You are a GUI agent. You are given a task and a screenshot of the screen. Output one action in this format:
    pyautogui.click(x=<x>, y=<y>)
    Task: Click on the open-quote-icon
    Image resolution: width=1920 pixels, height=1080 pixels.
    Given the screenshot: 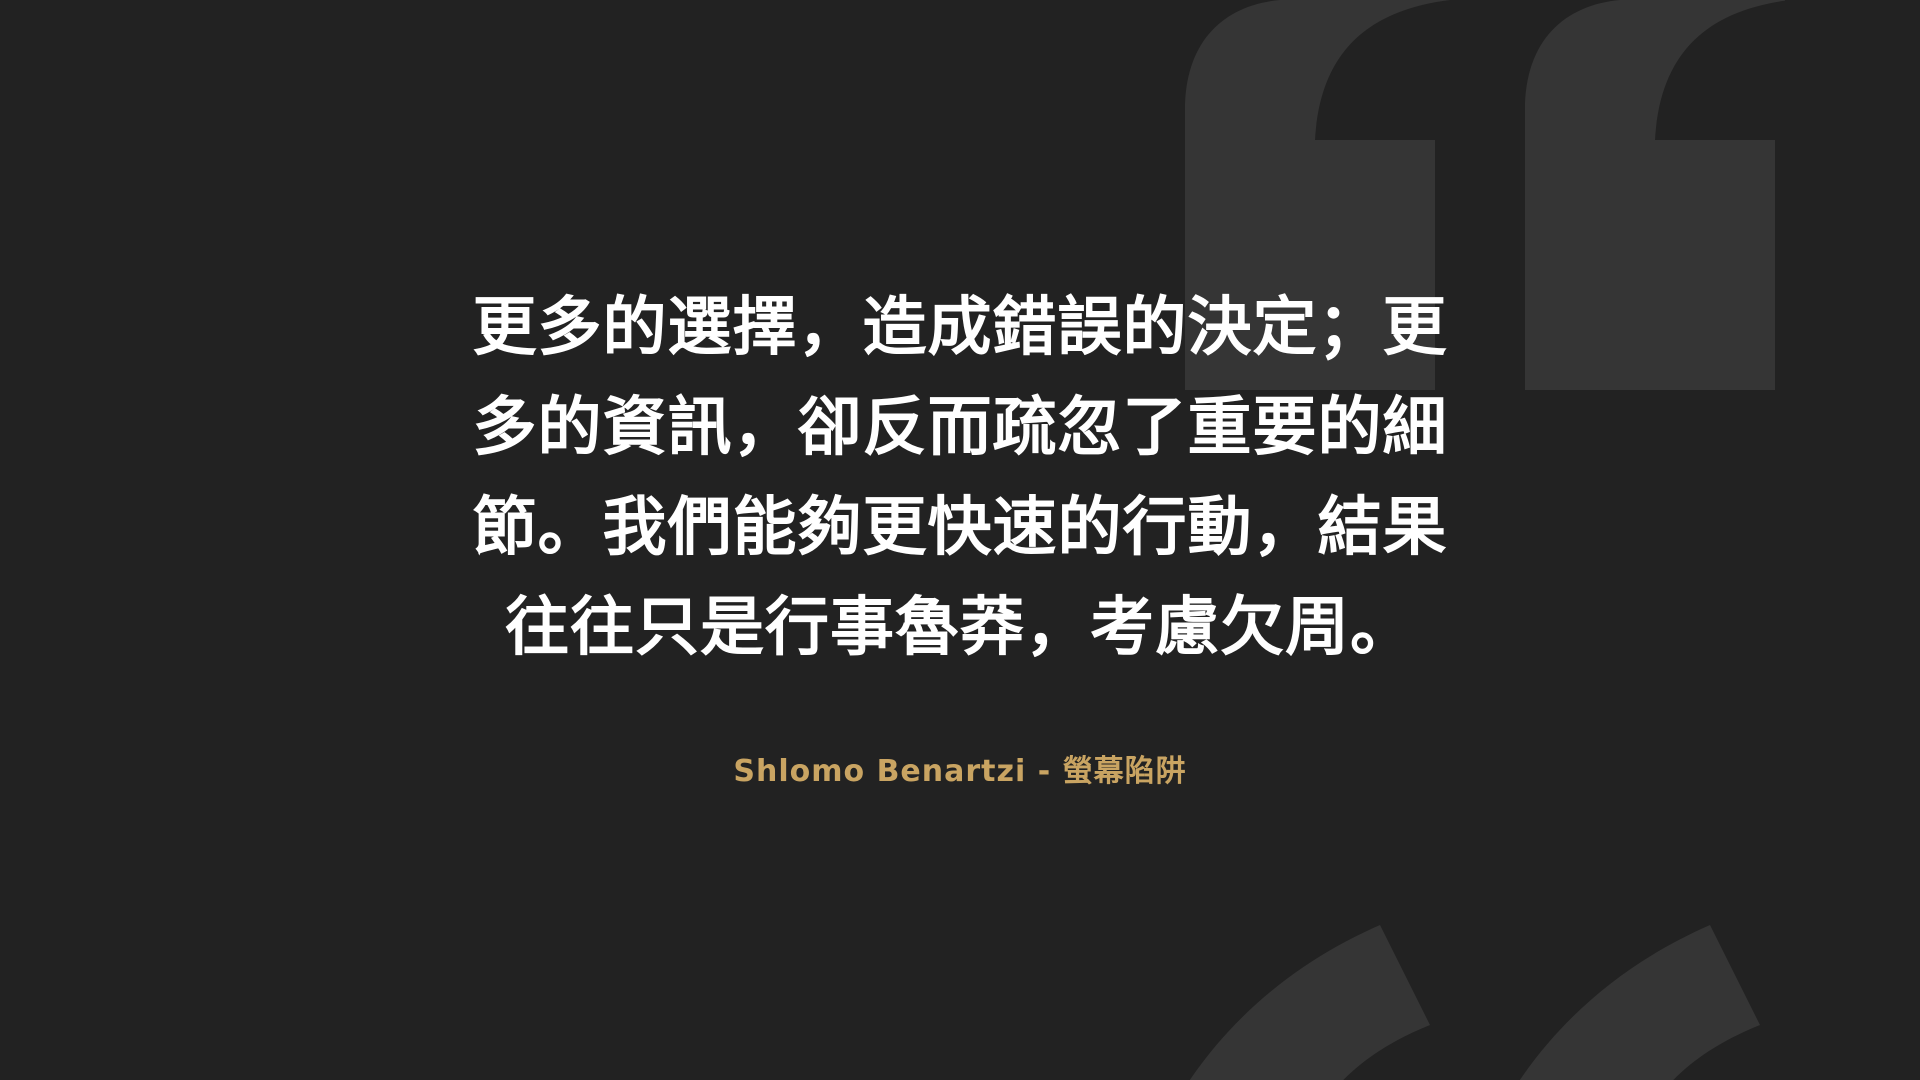 What is the action you would take?
    pyautogui.click(x=1474, y=1002)
    